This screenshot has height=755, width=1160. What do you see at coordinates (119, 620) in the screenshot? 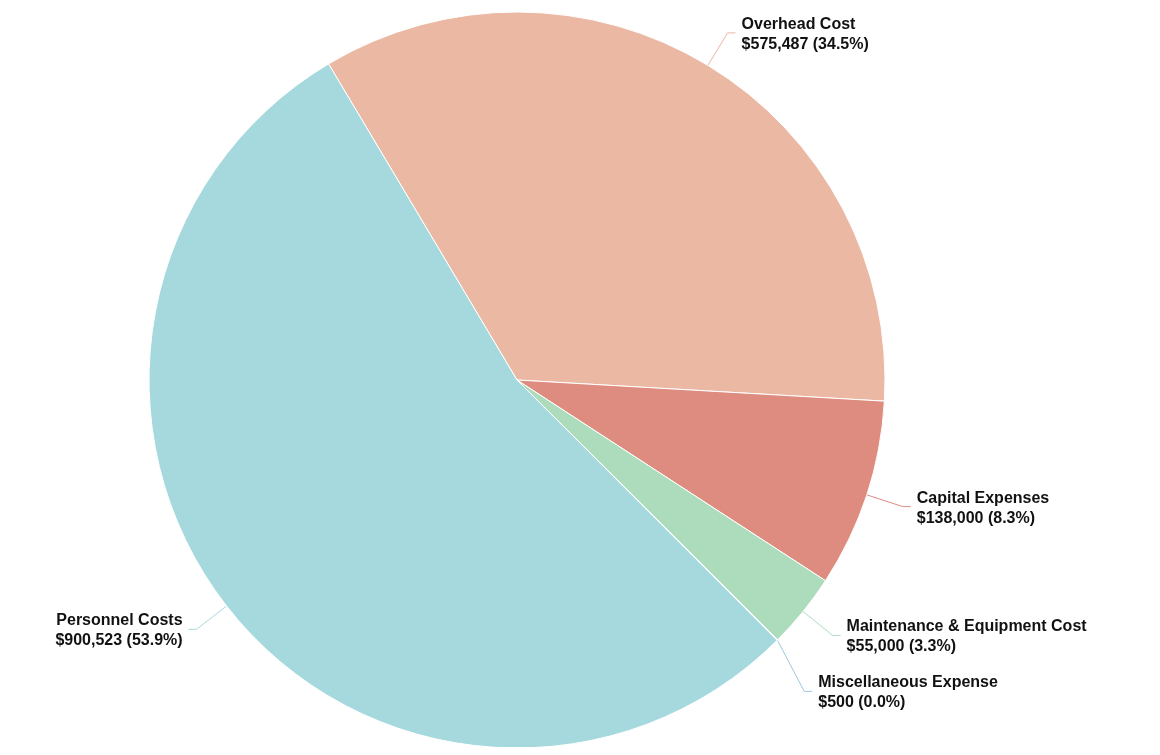
I see `slice-label: Personnel Costs` at bounding box center [119, 620].